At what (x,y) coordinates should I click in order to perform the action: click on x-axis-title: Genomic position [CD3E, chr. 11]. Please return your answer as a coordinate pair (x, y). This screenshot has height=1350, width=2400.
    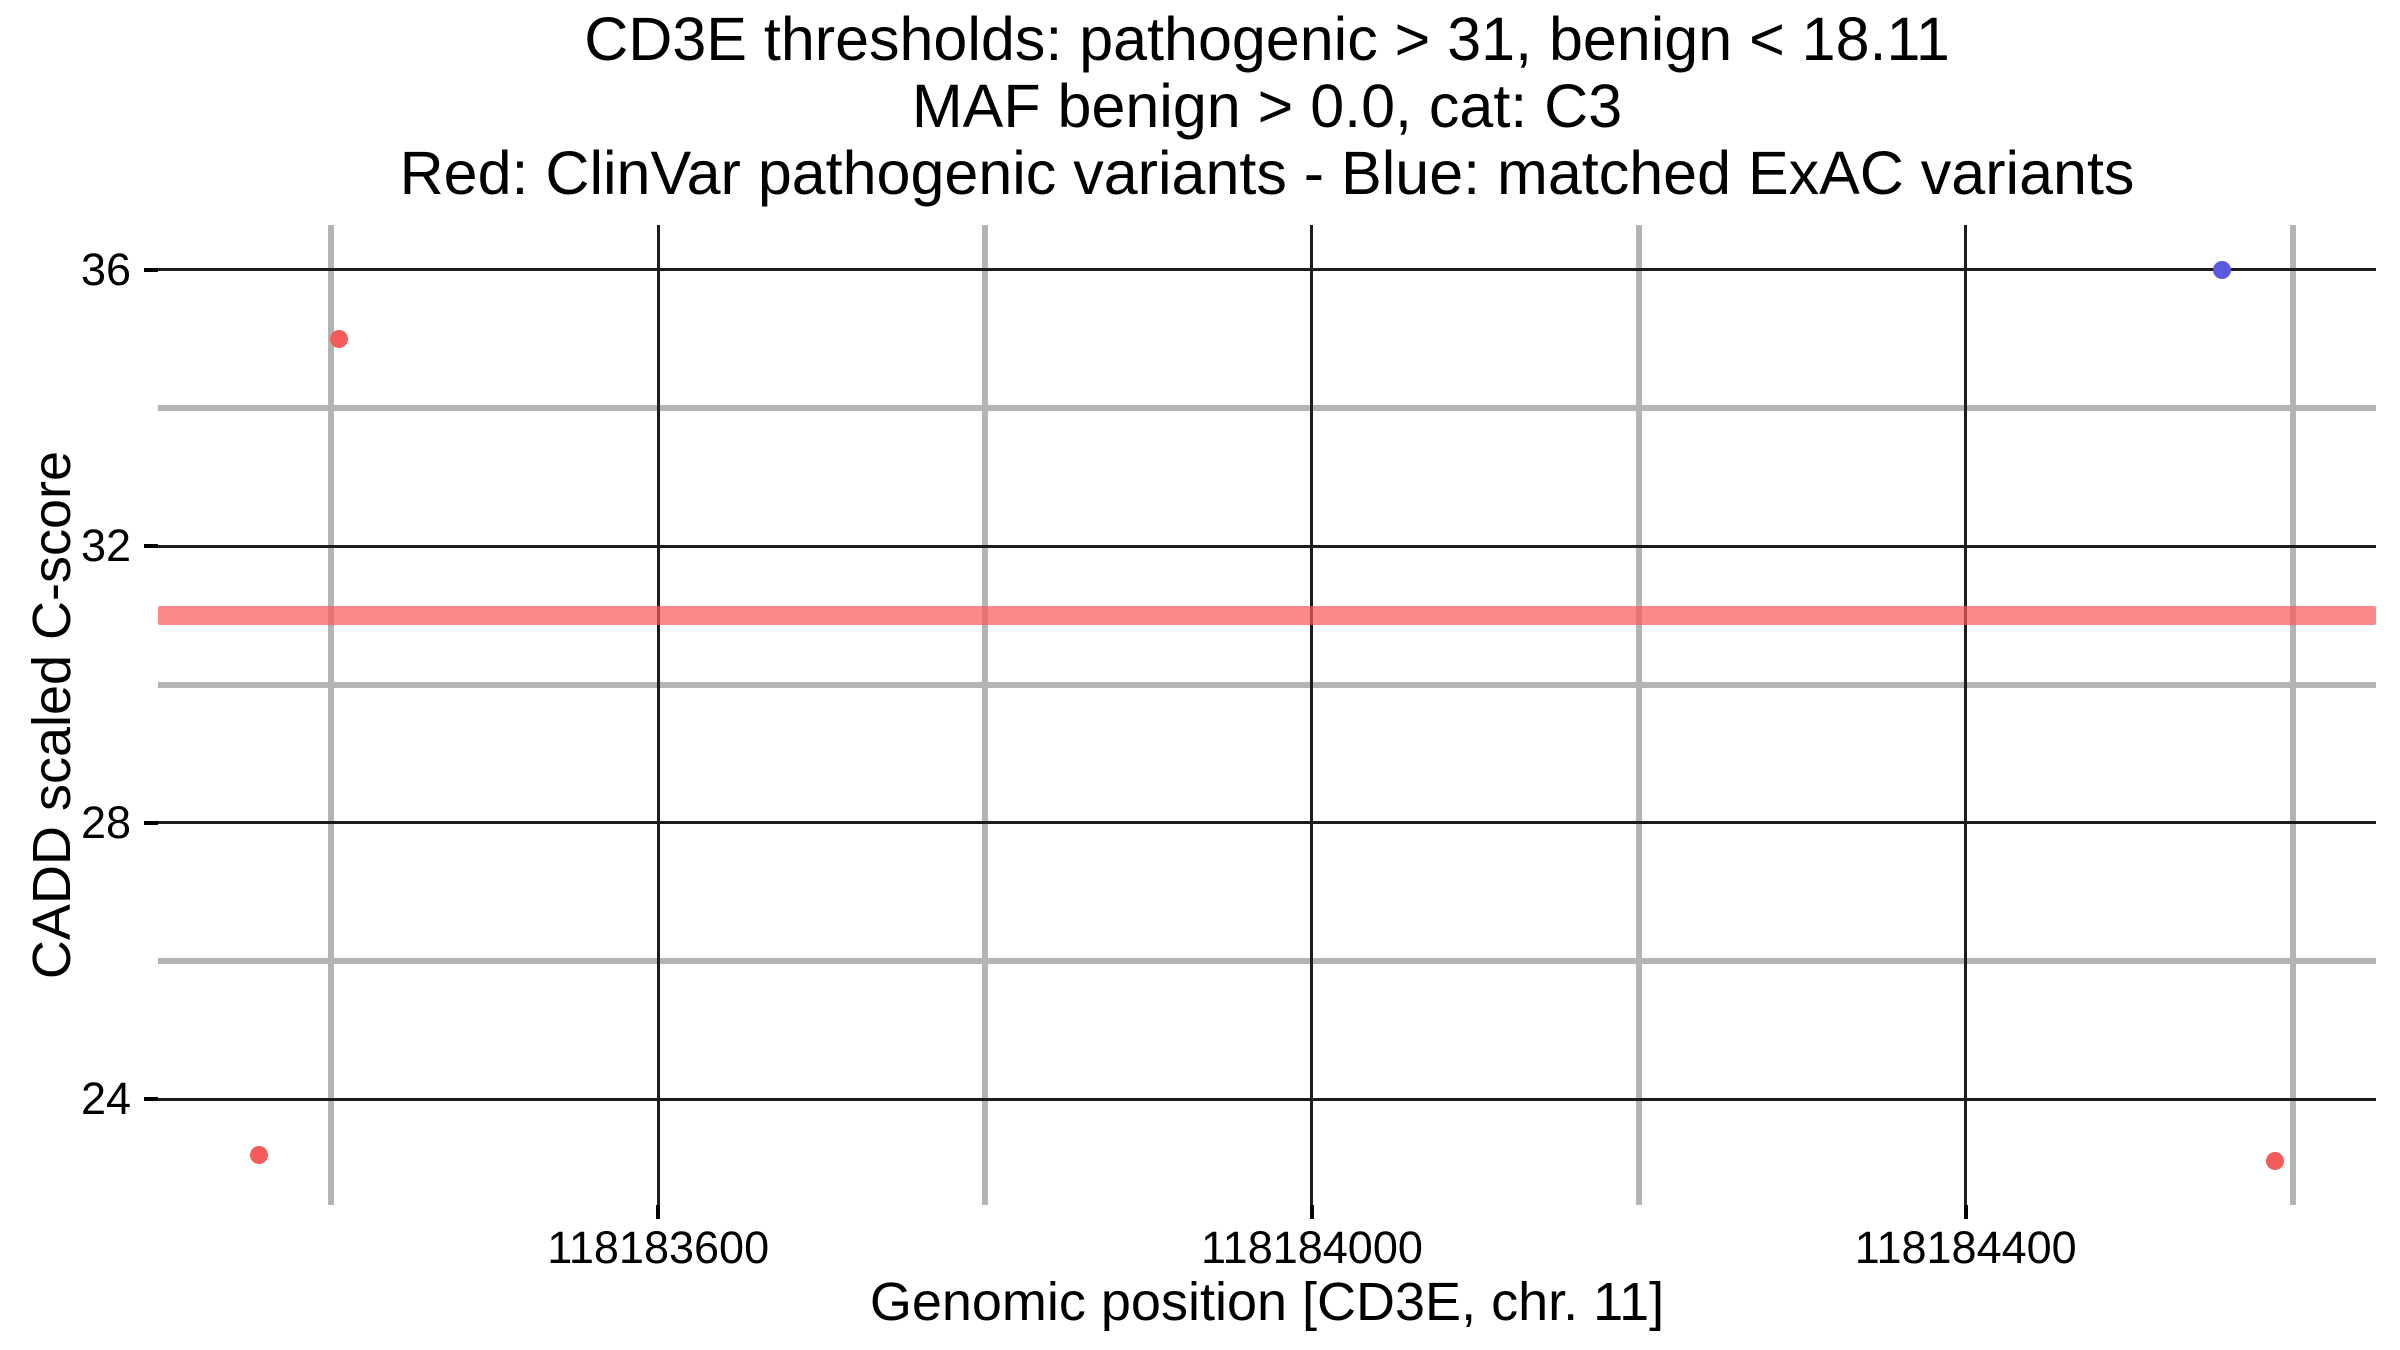
    Looking at the image, I should click on (1267, 1302).